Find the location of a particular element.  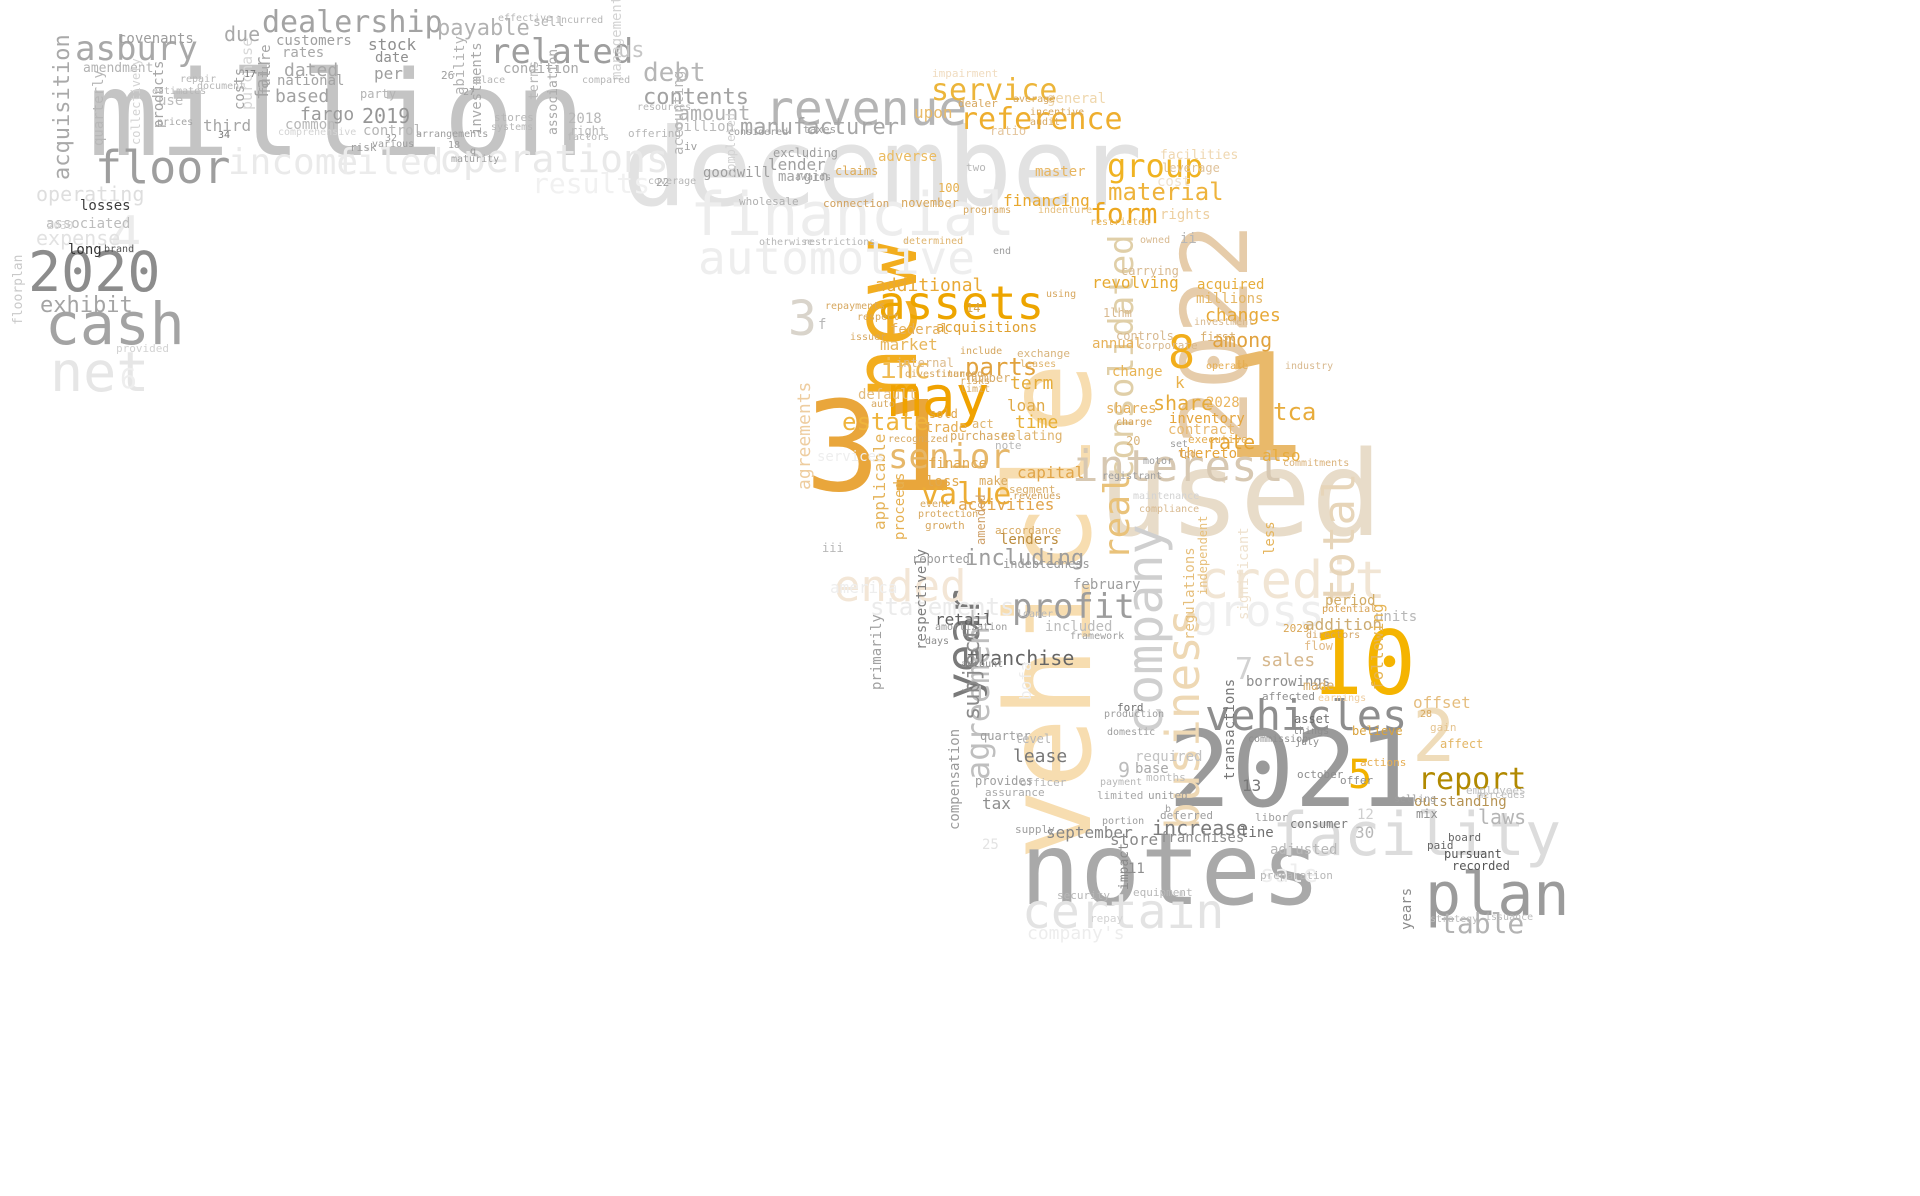

word-terms: terms is located at coordinates (534, 80).